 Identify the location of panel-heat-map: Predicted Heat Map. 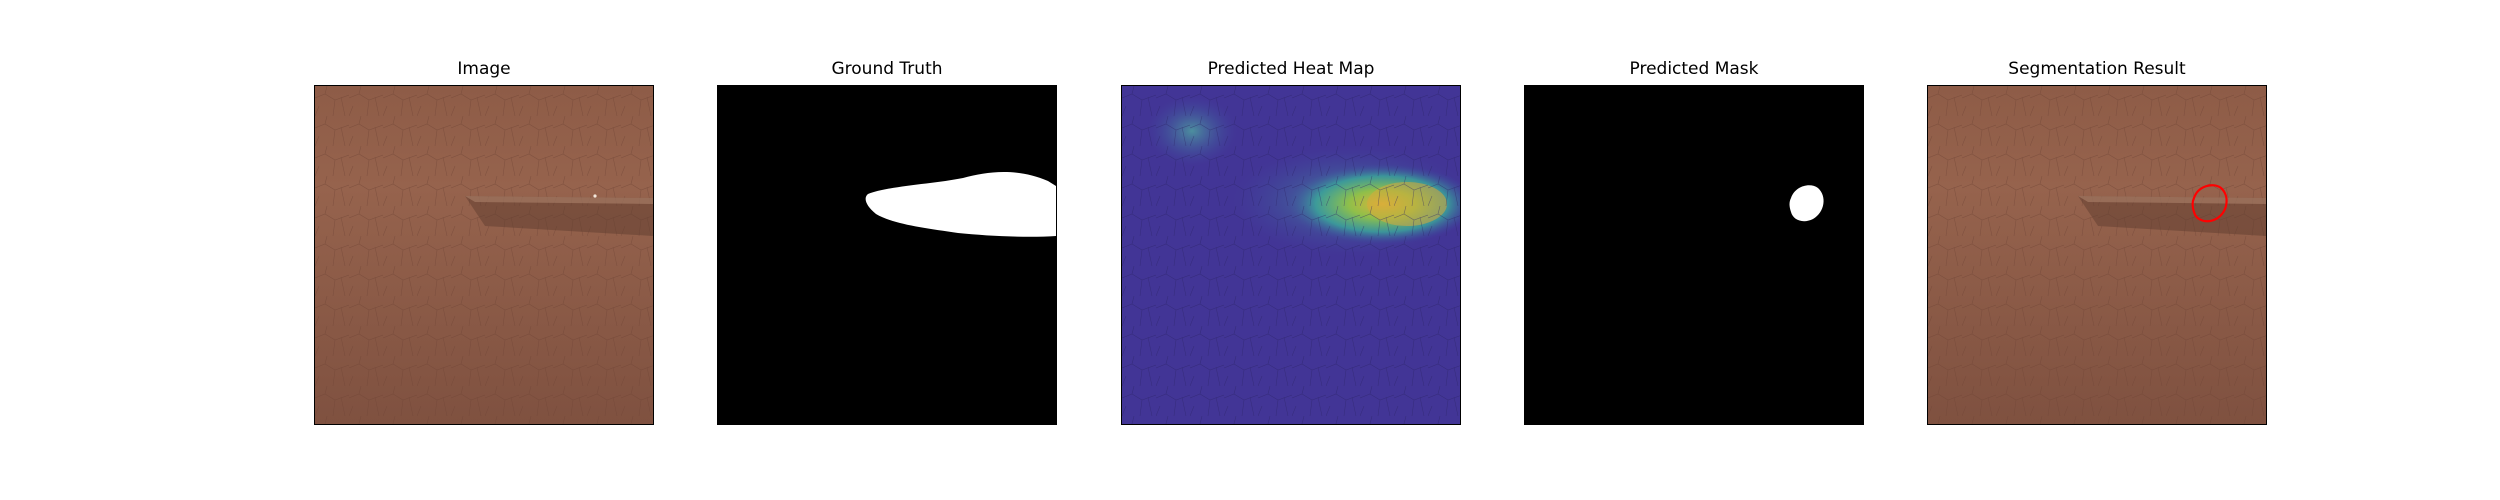
(1291, 242).